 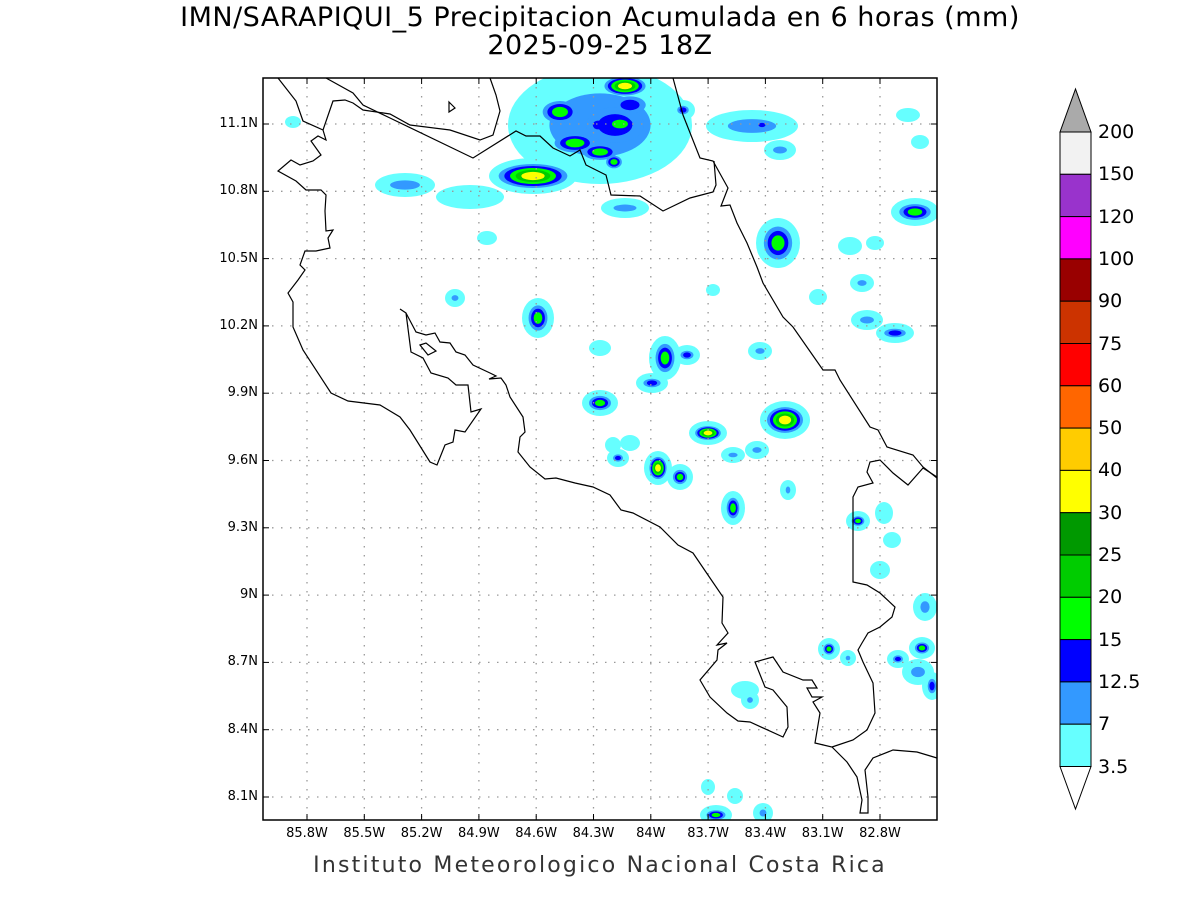 What do you see at coordinates (242, 796) in the screenshot?
I see `lat-label: 8.1N` at bounding box center [242, 796].